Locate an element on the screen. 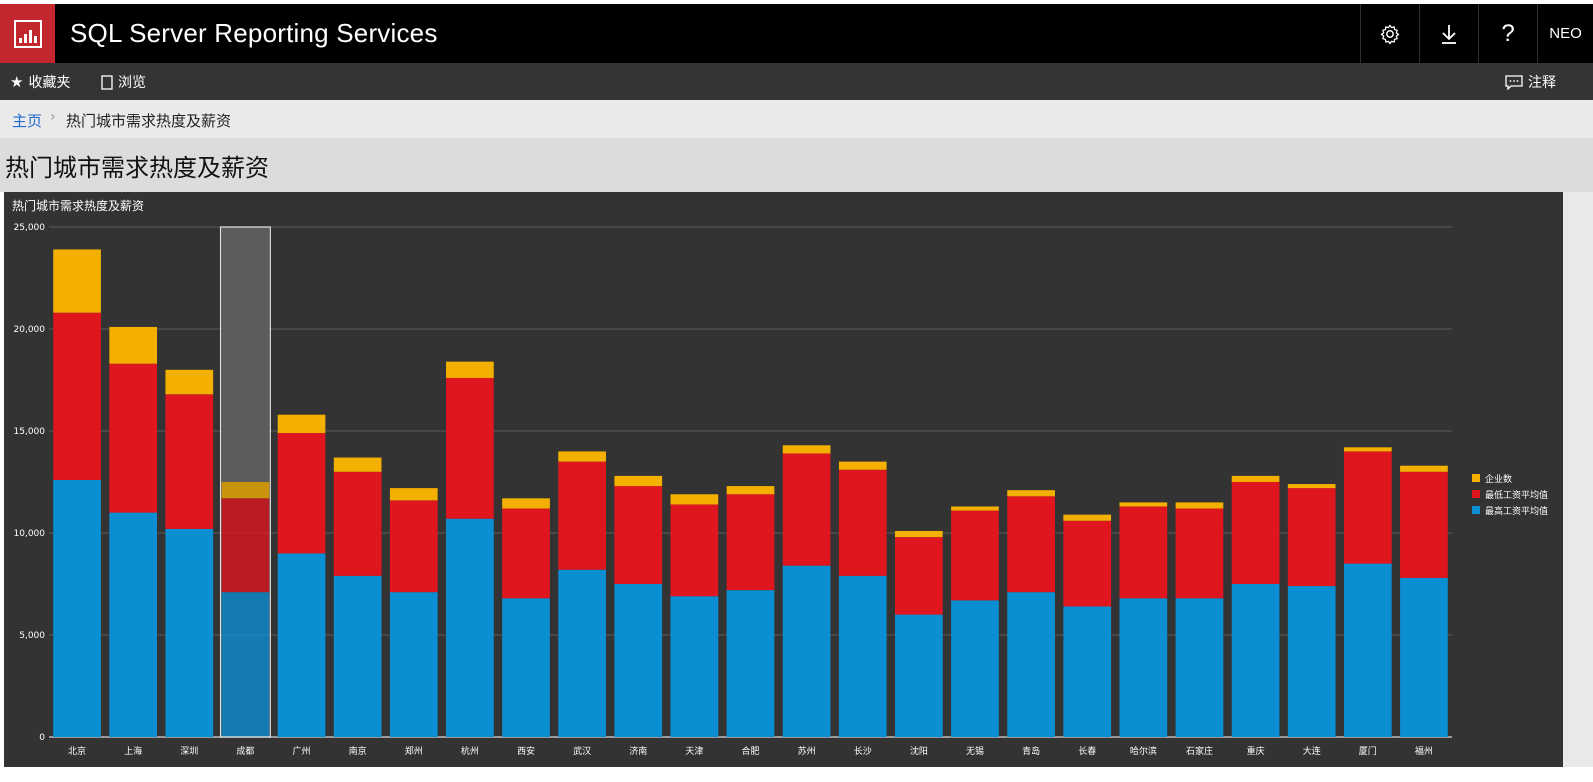 The image size is (1593, 782). user-menu: NEO is located at coordinates (1565, 33).